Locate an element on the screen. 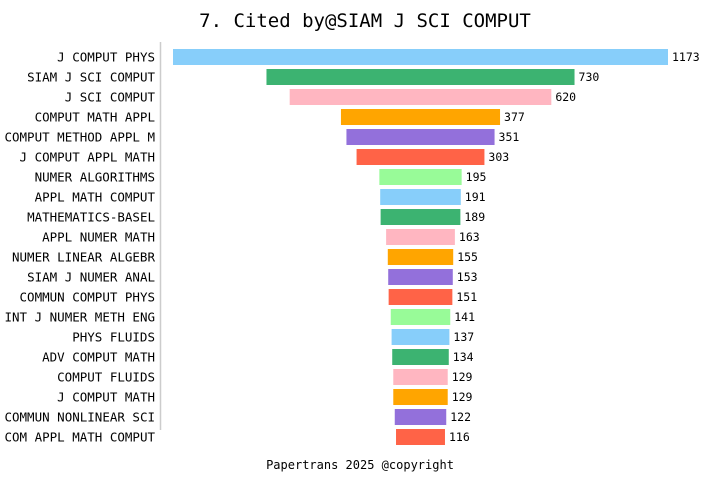 The width and height of the screenshot is (720, 480). value-label: 116 is located at coordinates (459, 437).